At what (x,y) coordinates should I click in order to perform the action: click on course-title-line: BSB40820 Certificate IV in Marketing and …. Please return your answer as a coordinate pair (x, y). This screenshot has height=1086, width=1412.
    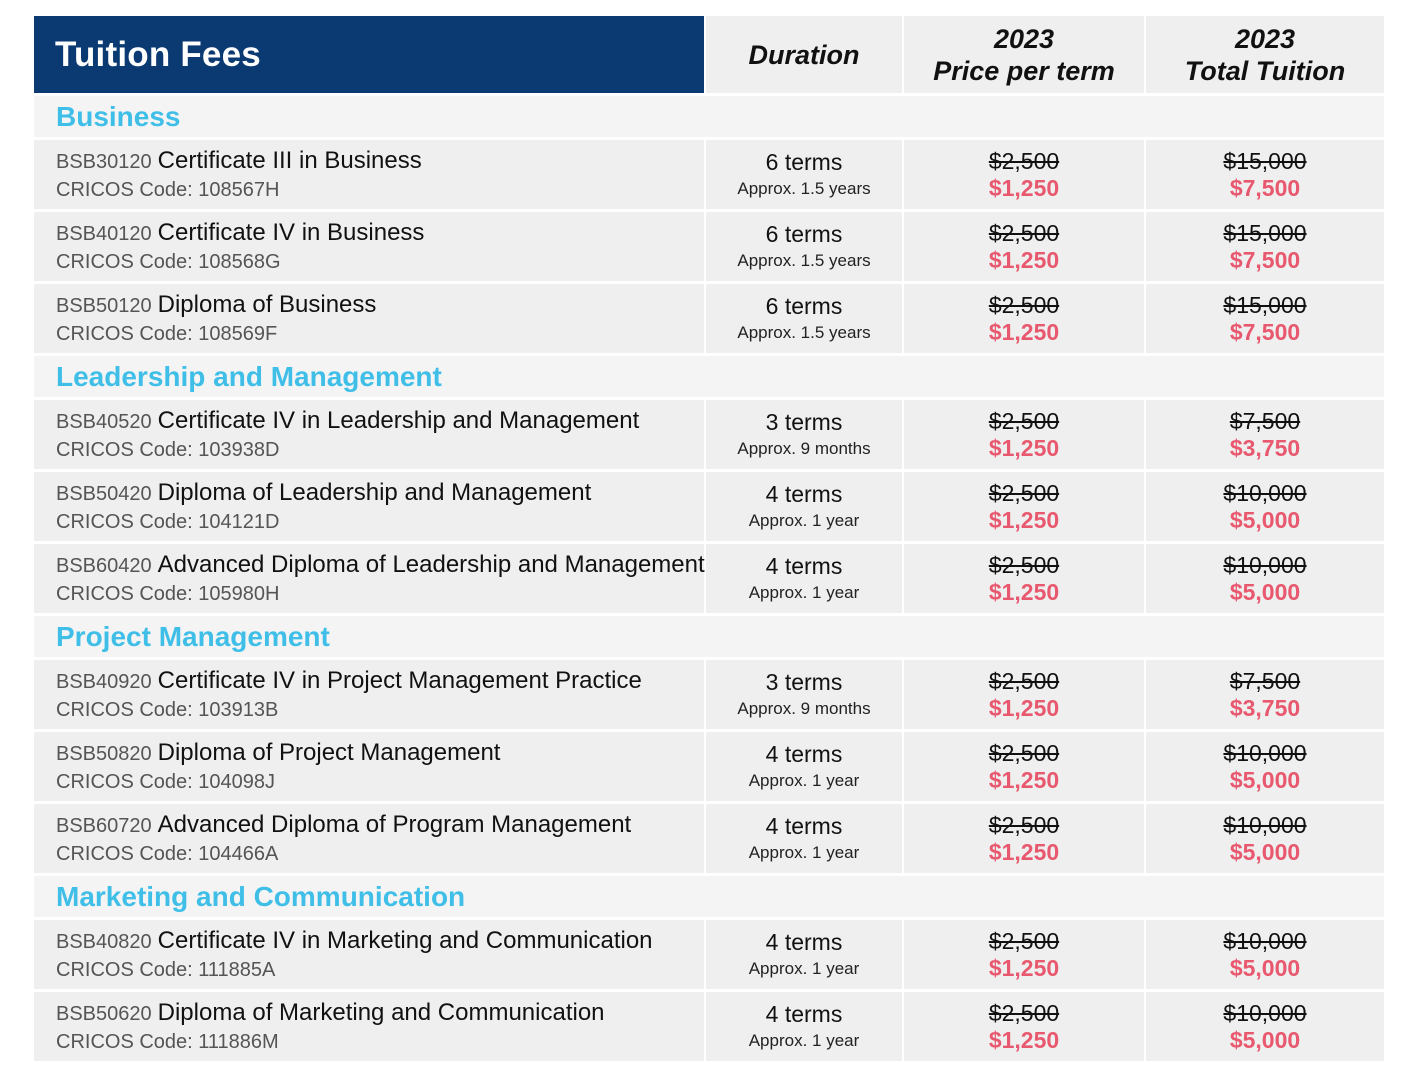
    Looking at the image, I should click on (380, 941).